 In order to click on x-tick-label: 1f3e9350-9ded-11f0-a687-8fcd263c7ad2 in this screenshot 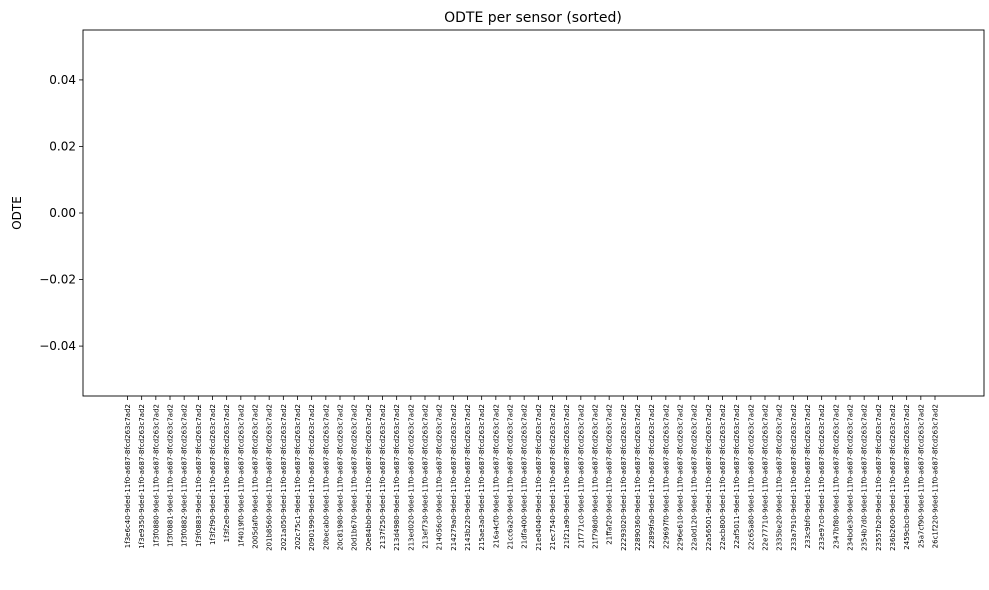, I will do `click(142, 476)`.